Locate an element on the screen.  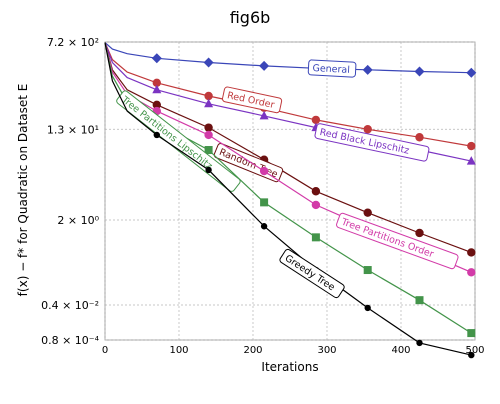
x-tick-label: 0 is located at coordinates (105, 350).